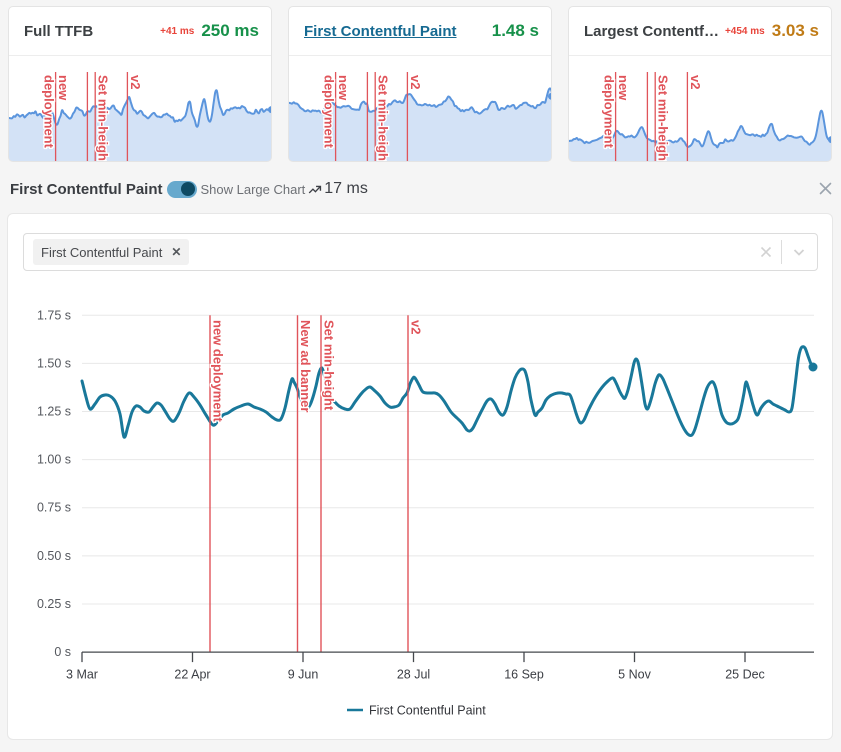  Describe the element at coordinates (305, 366) in the screenshot. I see `svg-text: New ad banner` at that location.